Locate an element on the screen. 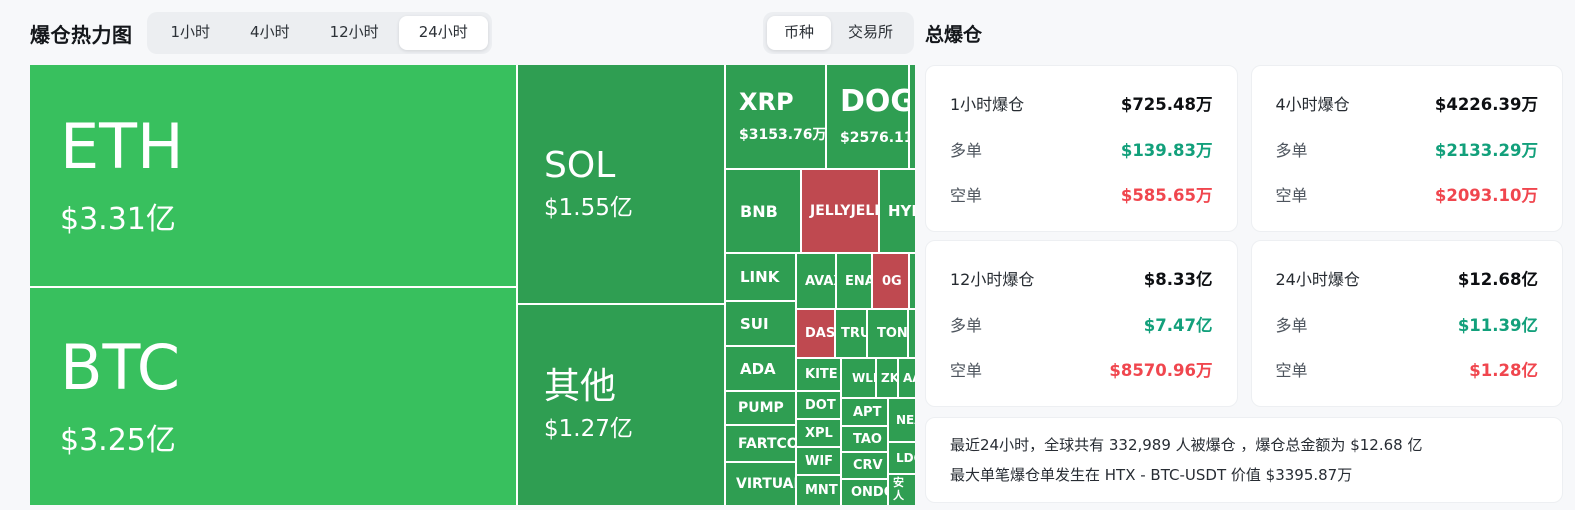 Image resolution: width=1575 pixels, height=510 pixels. treemap-tile-xrp: XRP $3153.76万 is located at coordinates (775, 116).